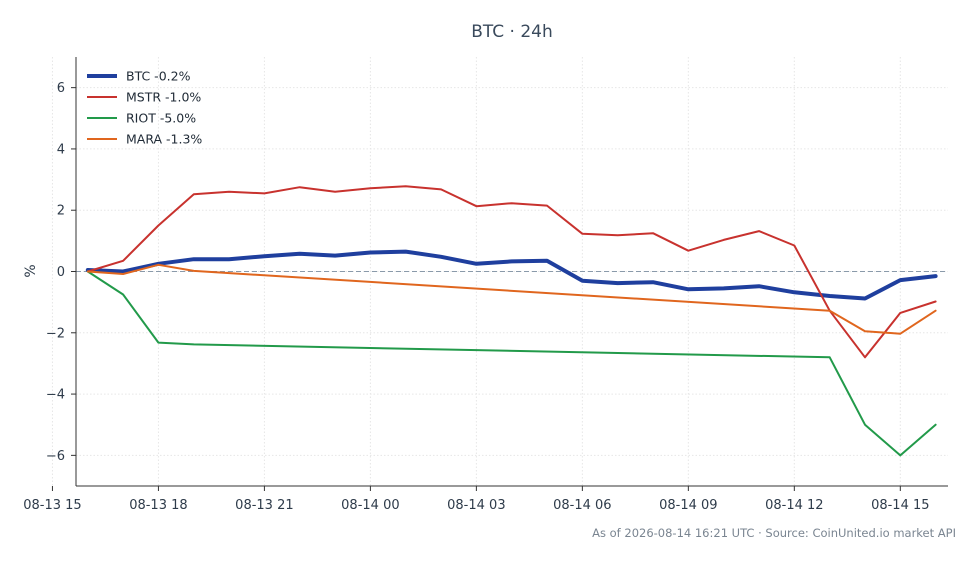 This screenshot has width=980, height=564. I want to click on x-tick-label: 08-13 15, so click(52, 505).